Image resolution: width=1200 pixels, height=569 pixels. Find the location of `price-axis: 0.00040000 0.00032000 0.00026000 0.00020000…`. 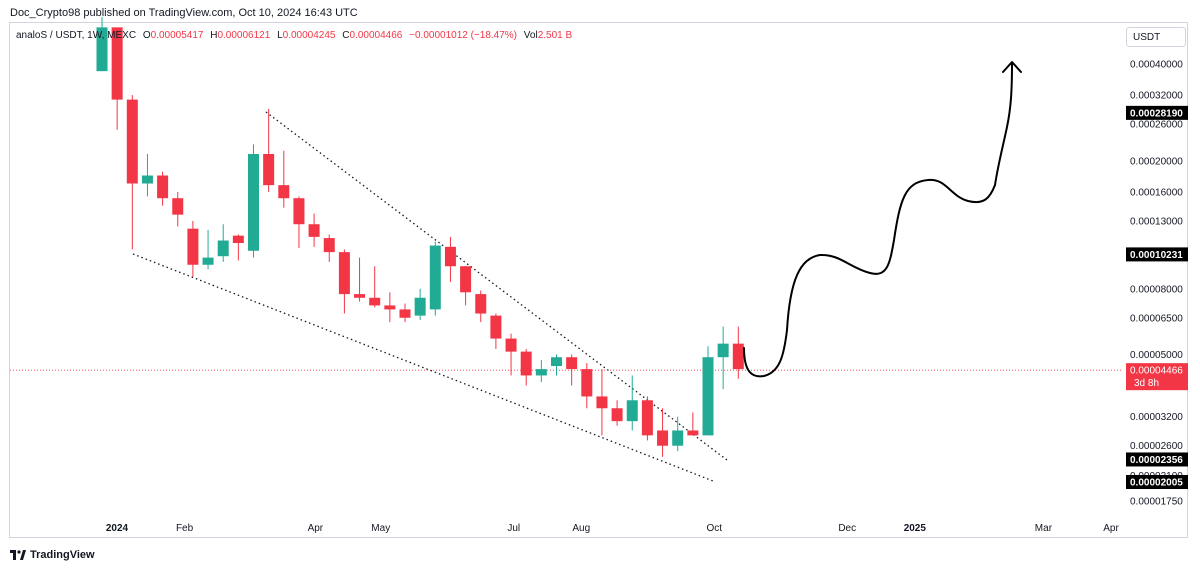

price-axis: 0.00040000 0.00032000 0.00026000 0.00020000… is located at coordinates (1157, 284).